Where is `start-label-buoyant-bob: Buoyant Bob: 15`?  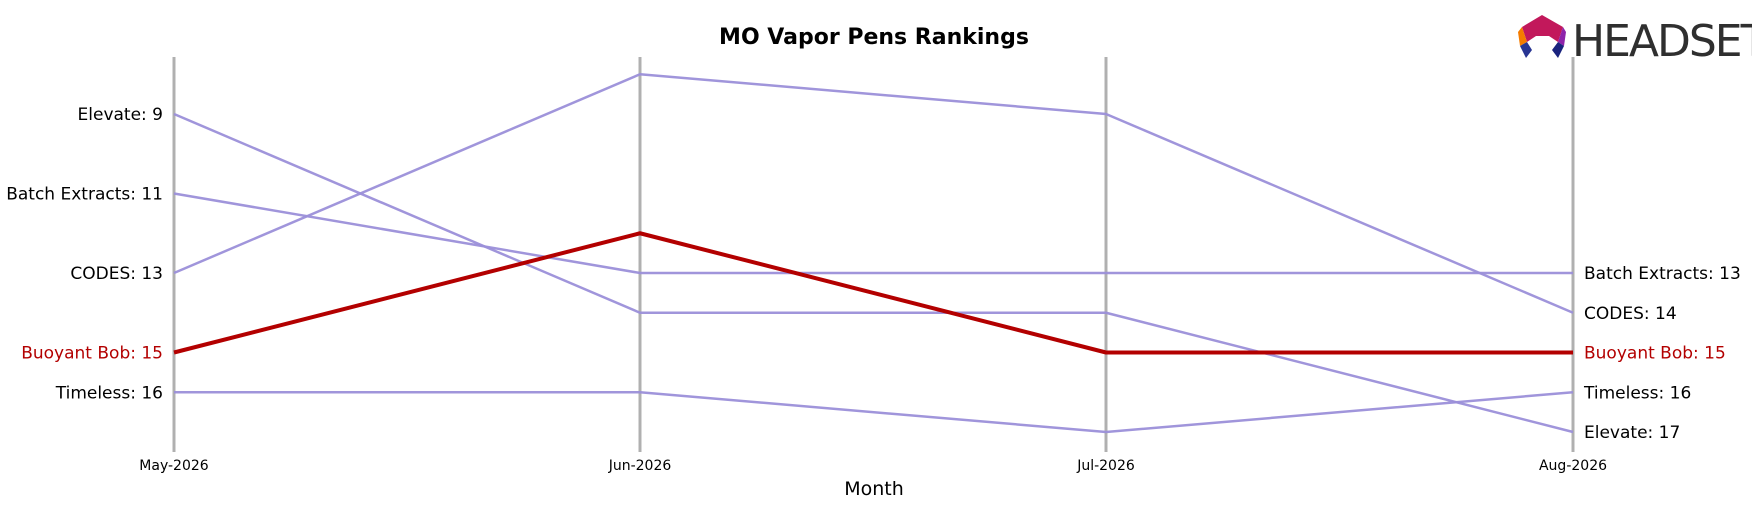 start-label-buoyant-bob: Buoyant Bob: 15 is located at coordinates (92, 354).